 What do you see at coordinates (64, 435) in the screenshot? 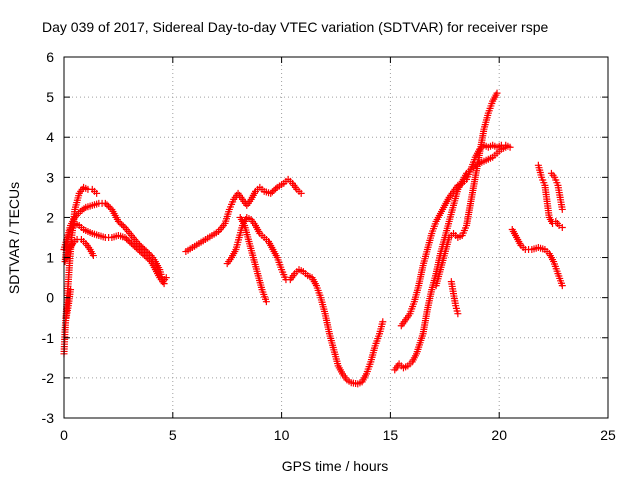
I see `x-tick-label: 0` at bounding box center [64, 435].